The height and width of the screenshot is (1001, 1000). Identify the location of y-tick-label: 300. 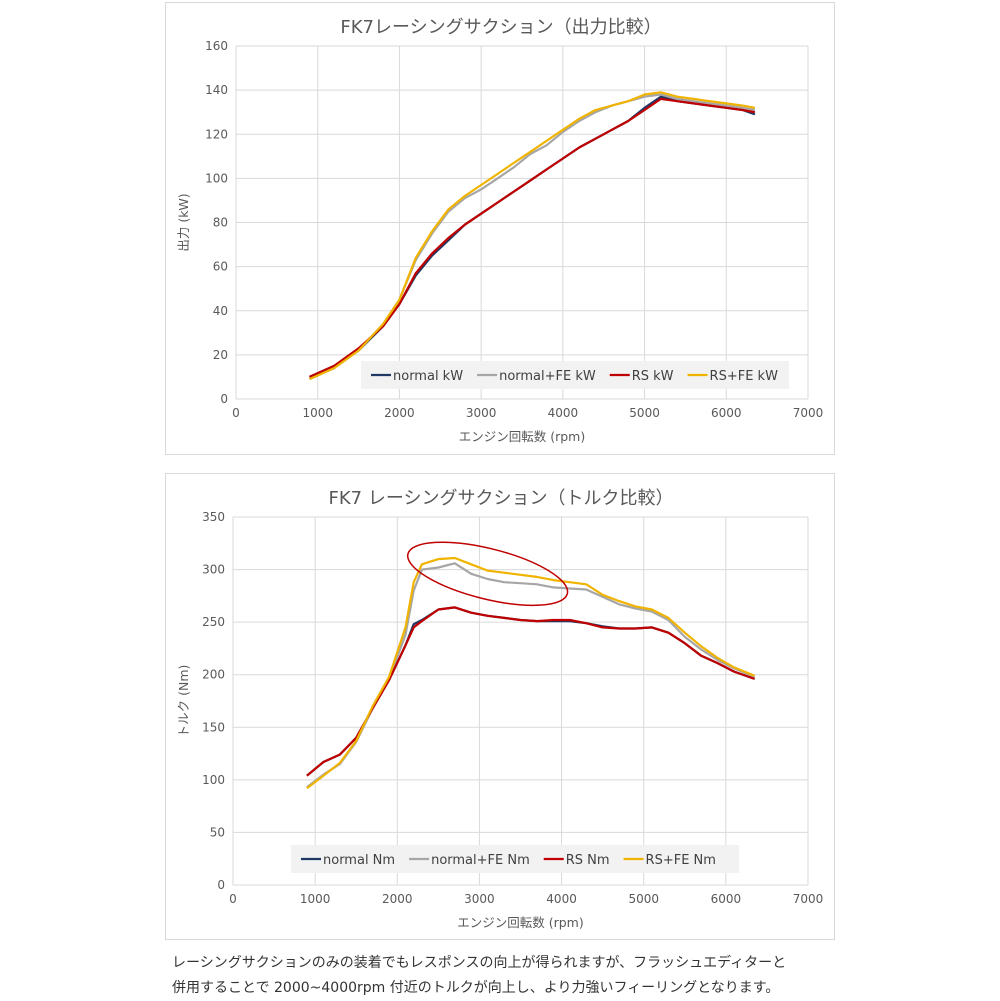
(213, 570).